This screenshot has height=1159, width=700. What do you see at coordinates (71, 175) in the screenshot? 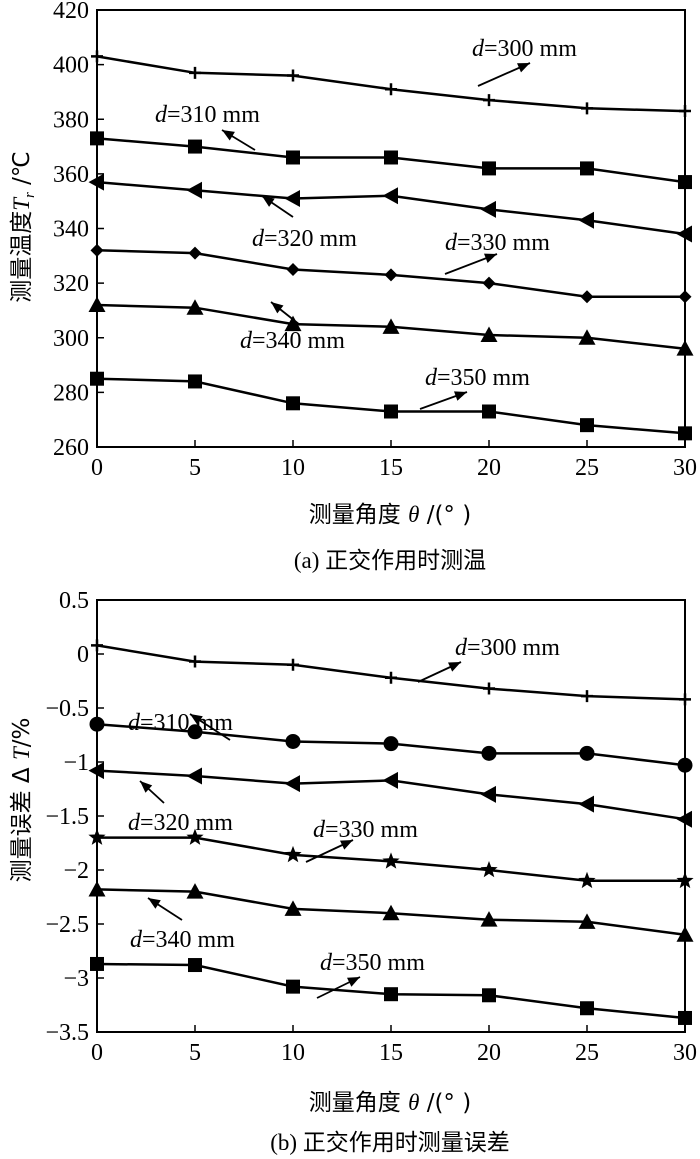
I see `y-tick-label: 360` at bounding box center [71, 175].